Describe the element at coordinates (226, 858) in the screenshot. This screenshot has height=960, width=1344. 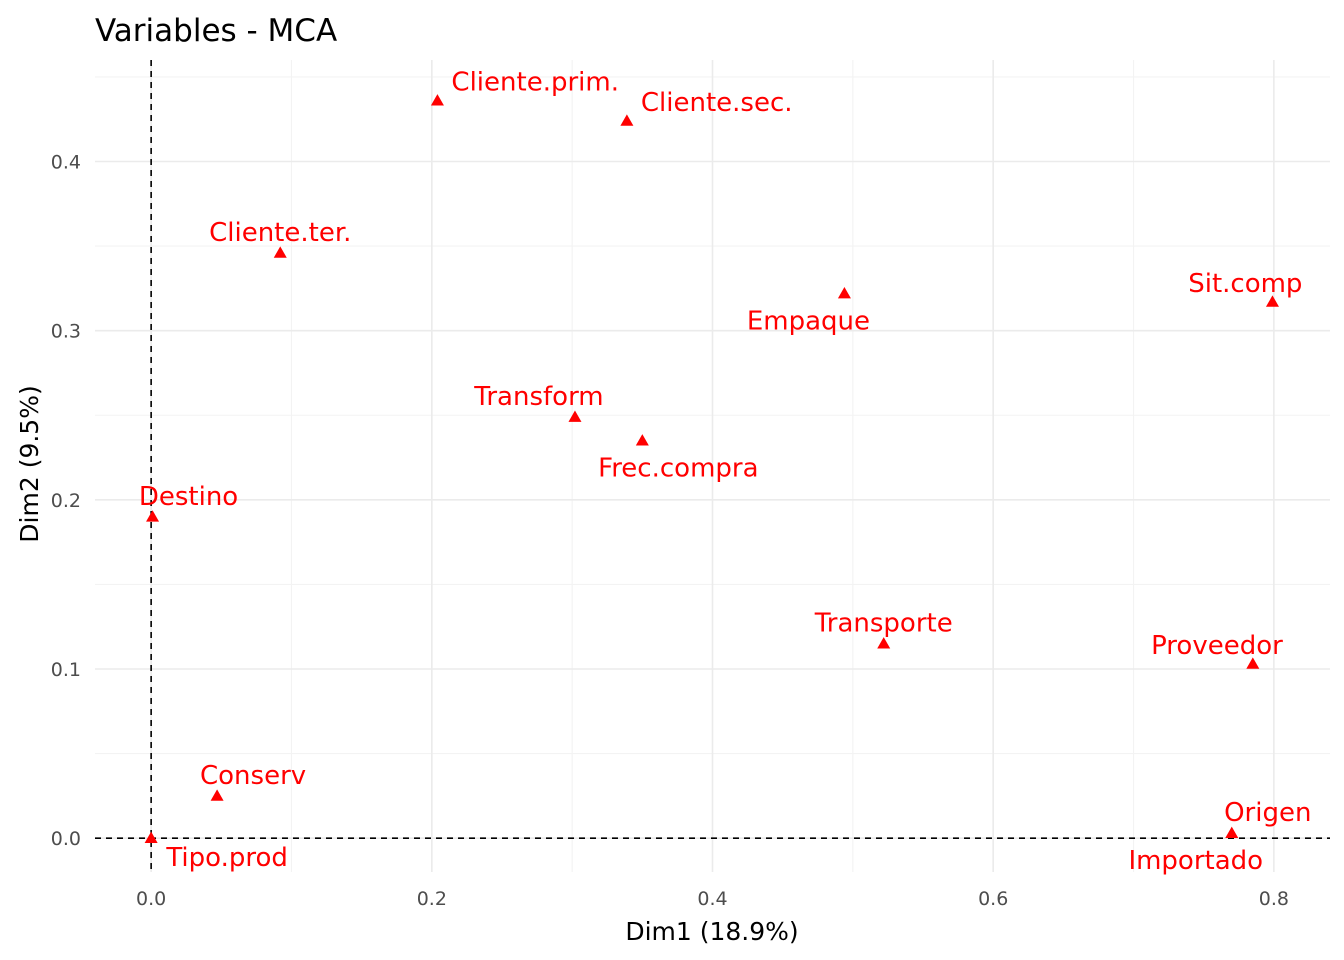
I see `point-label: Tipo.prod` at that location.